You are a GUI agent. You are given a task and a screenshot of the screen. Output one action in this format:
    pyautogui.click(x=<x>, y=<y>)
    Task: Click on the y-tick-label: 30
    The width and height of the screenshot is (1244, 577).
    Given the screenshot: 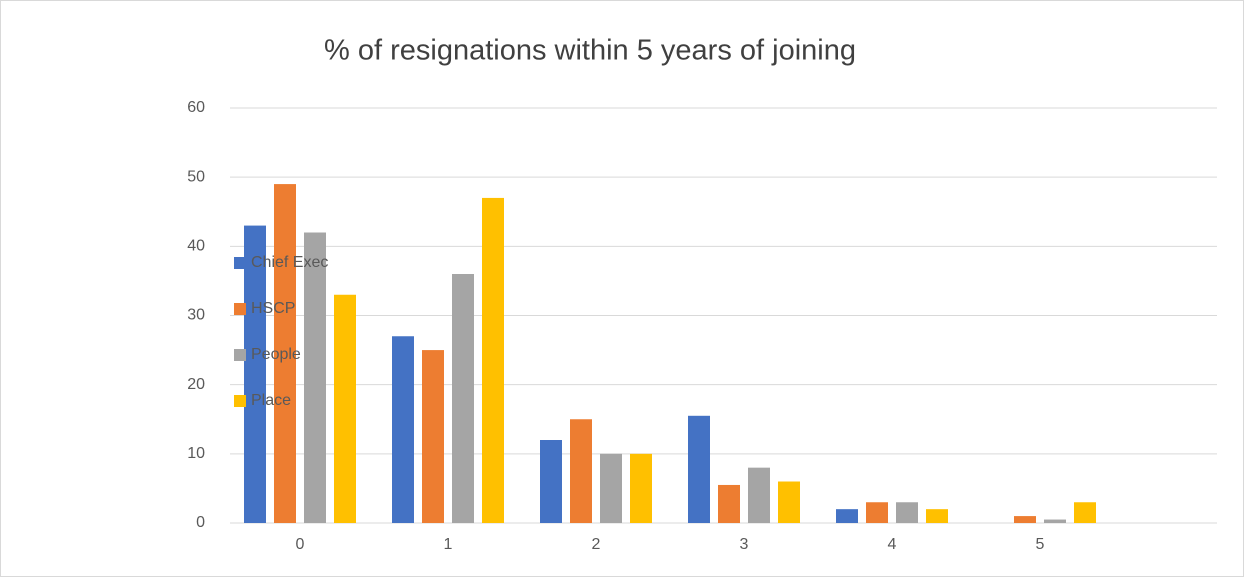 What is the action you would take?
    pyautogui.click(x=196, y=315)
    